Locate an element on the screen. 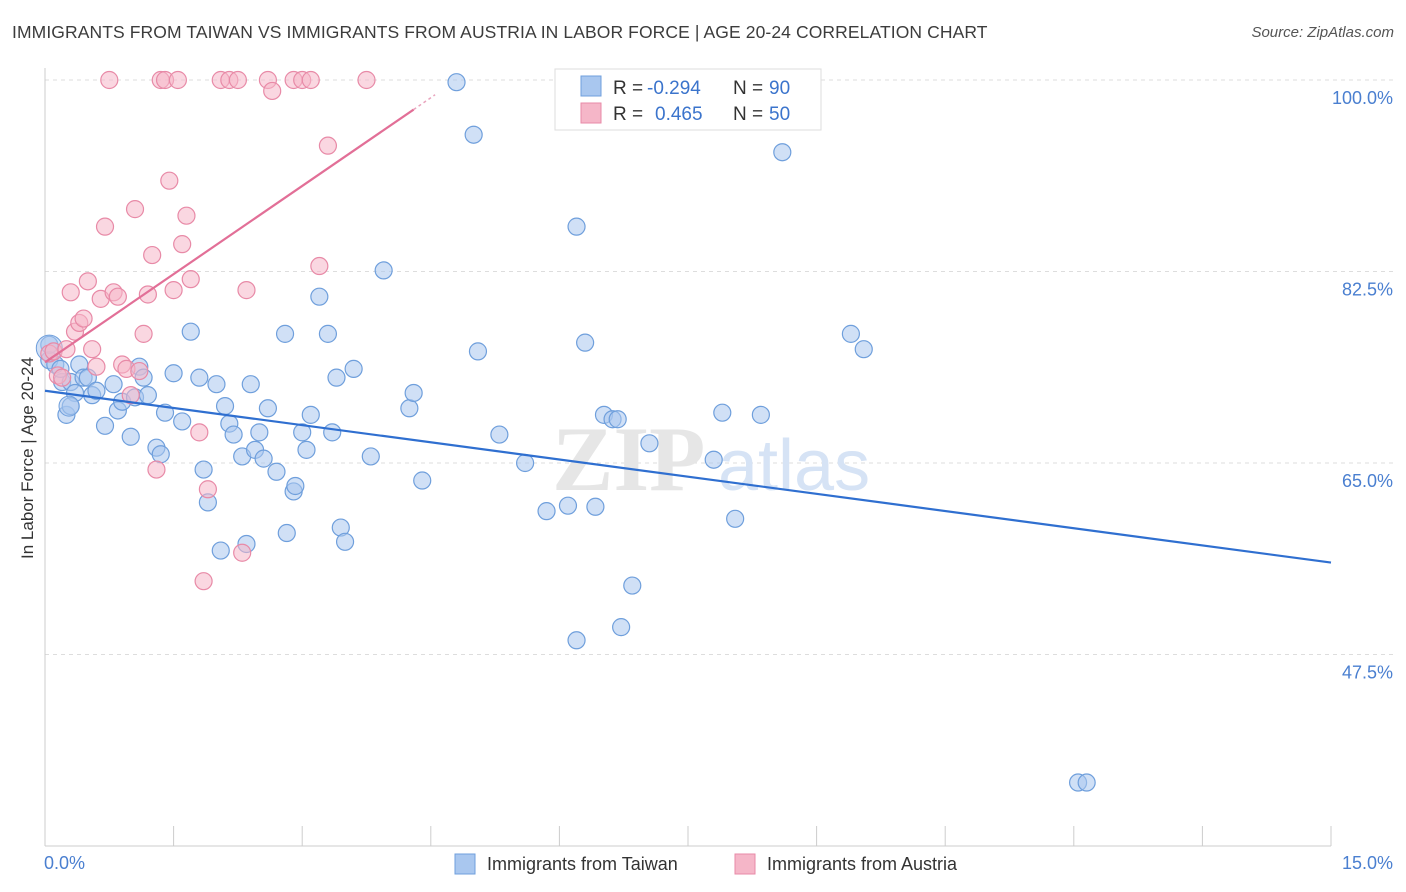  stats-legend: R = -0.294 N = 90 R = 0.465 N = 50 is located at coordinates (688, 99).